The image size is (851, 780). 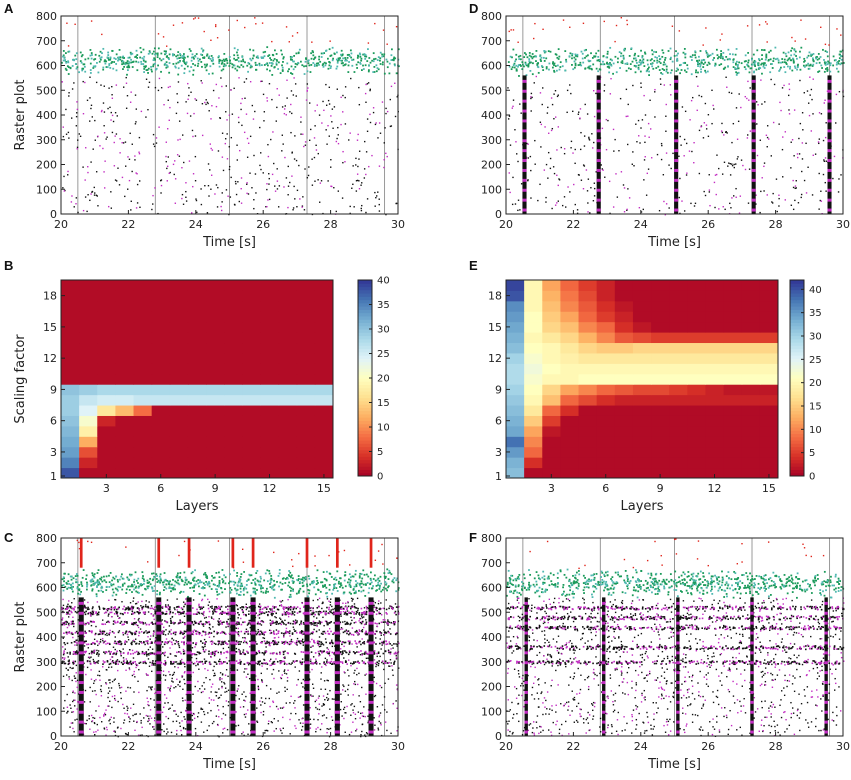 I want to click on x-tick-label: 26, so click(x=263, y=224).